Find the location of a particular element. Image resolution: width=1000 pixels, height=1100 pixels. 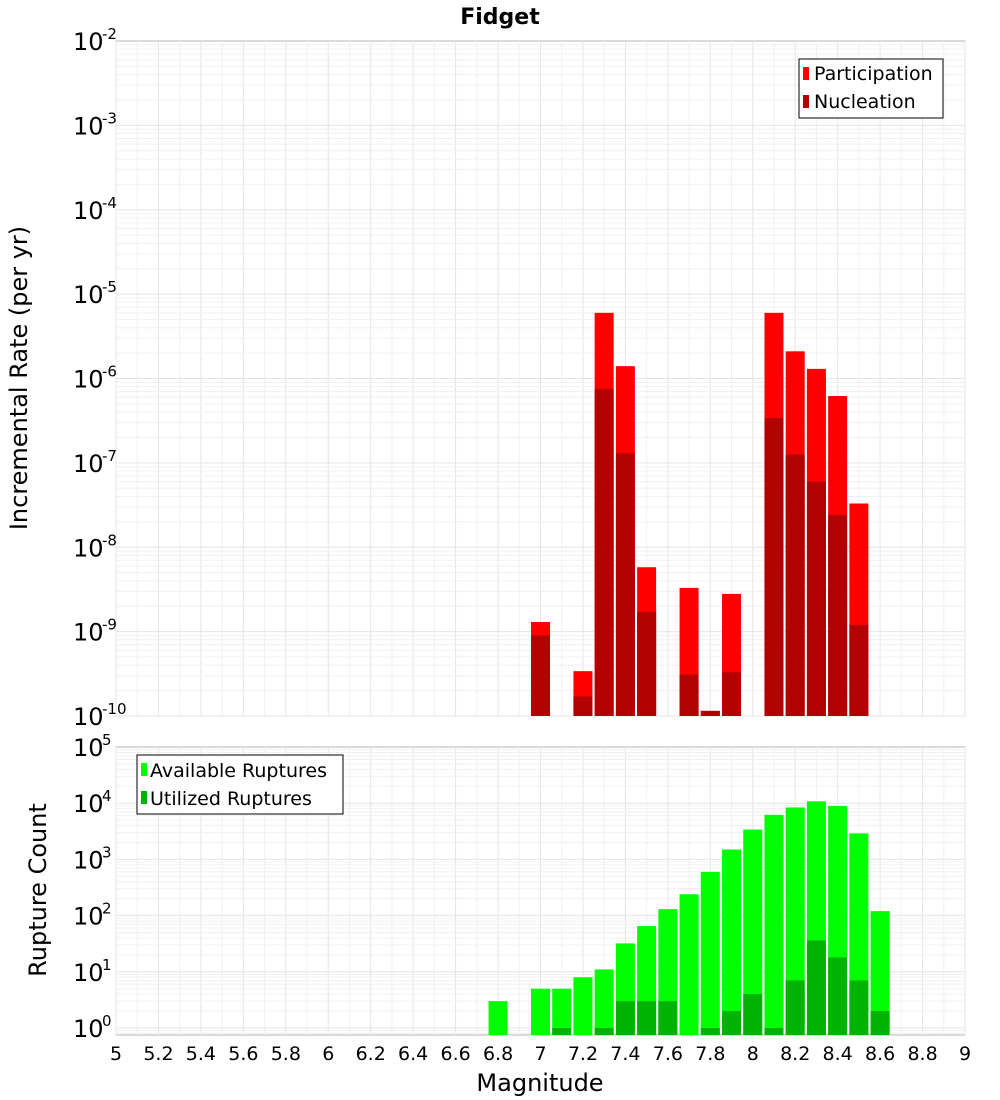

y-tick-exponent: -4 is located at coordinates (109, 203).